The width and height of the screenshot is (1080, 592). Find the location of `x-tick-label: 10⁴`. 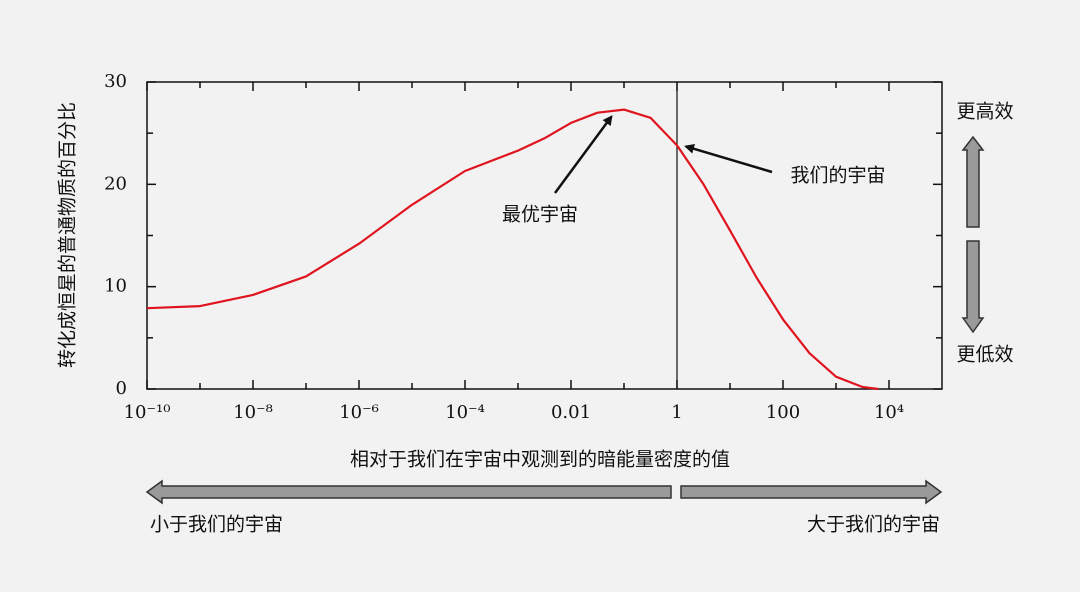

x-tick-label: 10⁴ is located at coordinates (889, 412).